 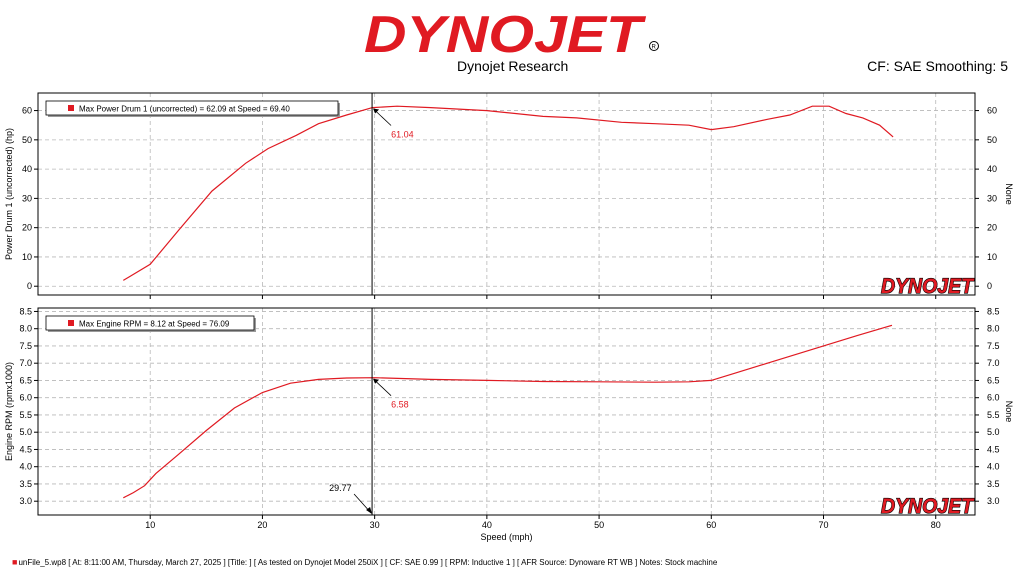 I want to click on y-tick-label-left: 5.0, so click(x=25, y=432).